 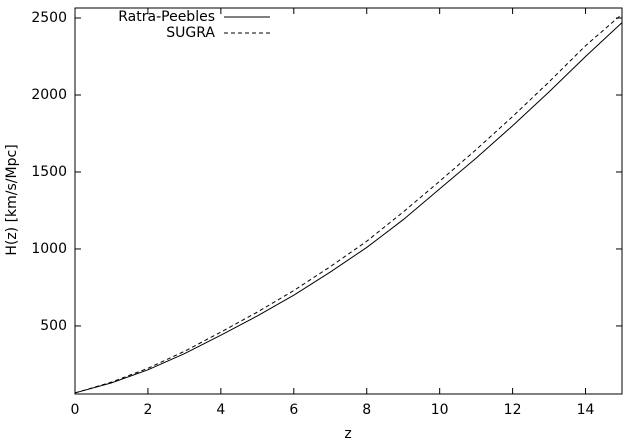 I want to click on x-tick-label: 2, so click(x=147, y=410).